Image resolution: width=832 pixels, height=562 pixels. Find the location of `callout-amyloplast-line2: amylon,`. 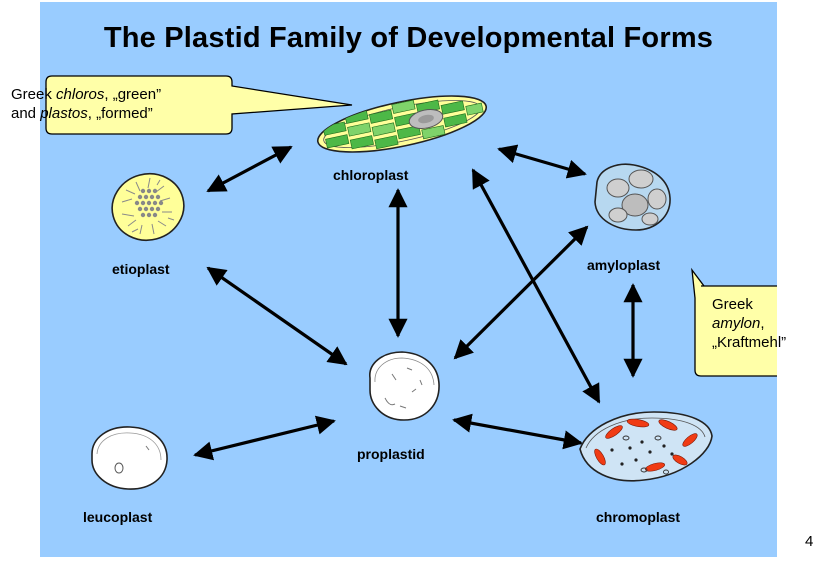

callout-amyloplast-line2: amylon, is located at coordinates (749, 323).